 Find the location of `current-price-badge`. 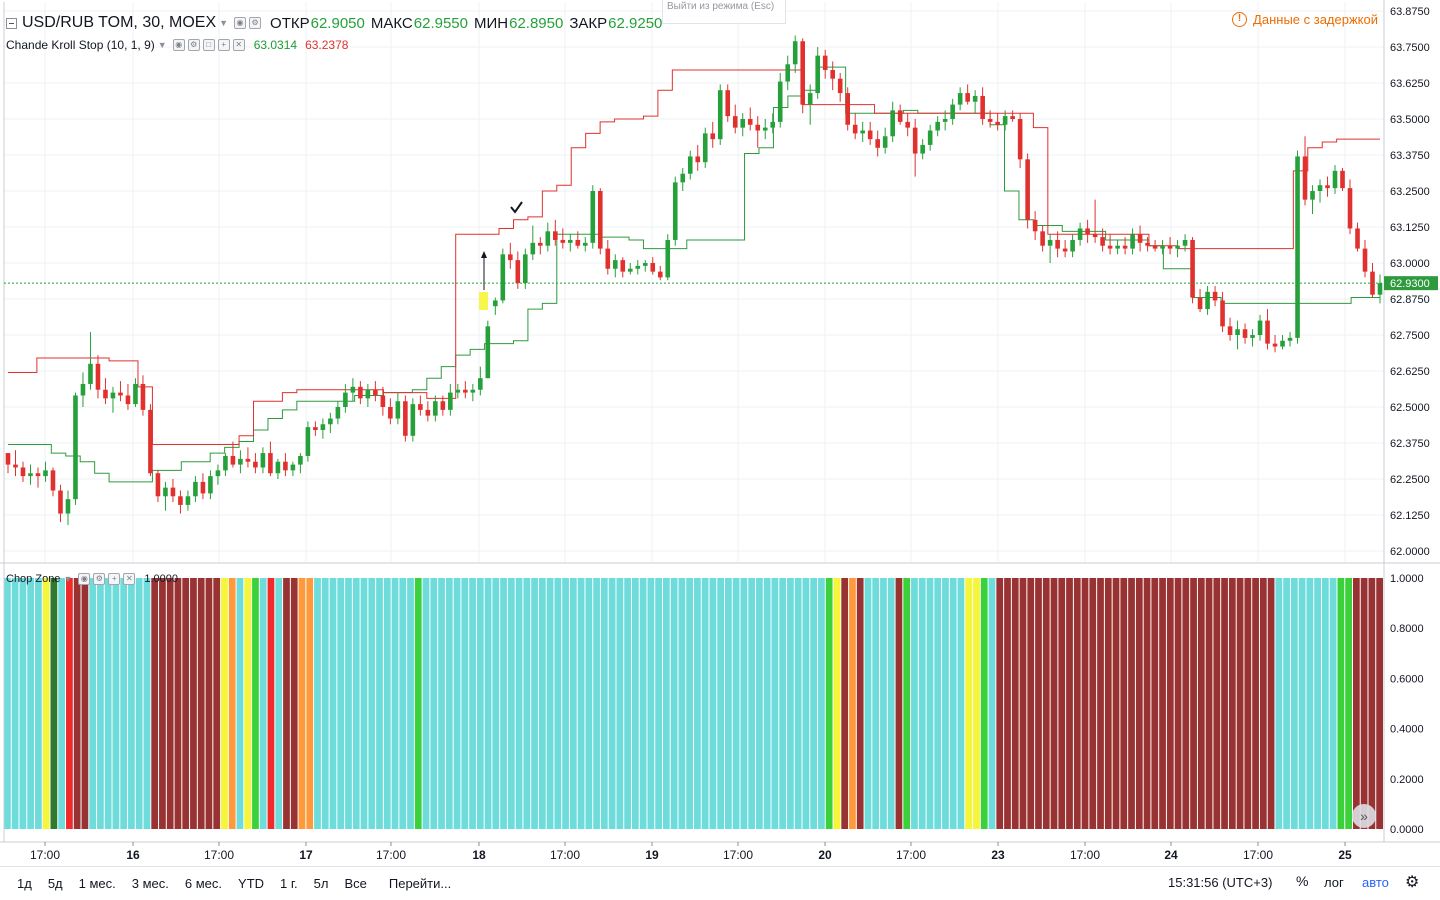

current-price-badge is located at coordinates (1411, 283).